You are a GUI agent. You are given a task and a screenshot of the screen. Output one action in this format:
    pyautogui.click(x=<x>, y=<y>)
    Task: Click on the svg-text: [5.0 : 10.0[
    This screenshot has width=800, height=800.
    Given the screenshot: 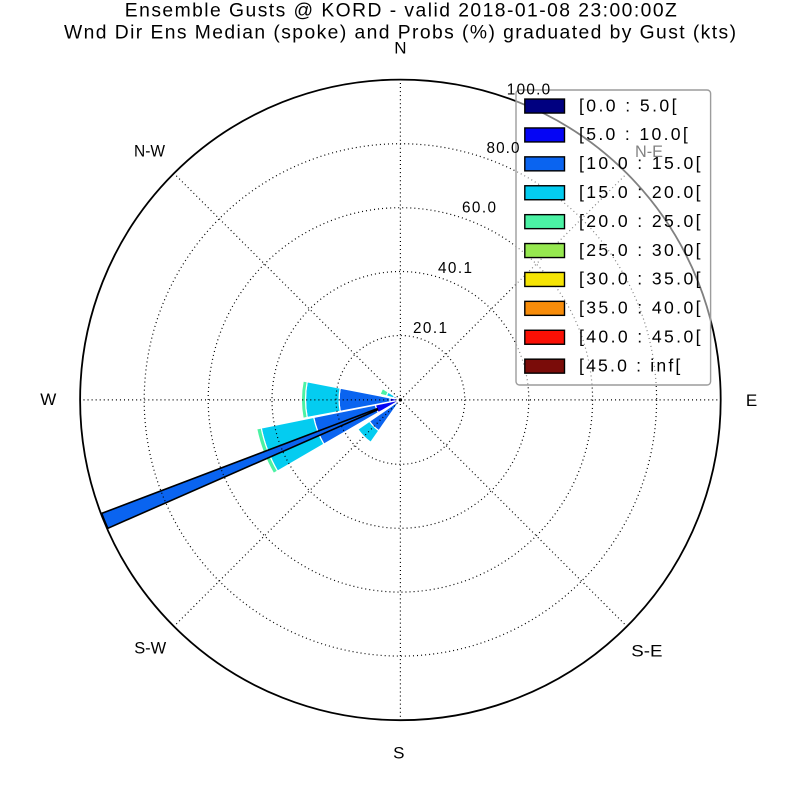 What is the action you would take?
    pyautogui.click(x=633, y=134)
    